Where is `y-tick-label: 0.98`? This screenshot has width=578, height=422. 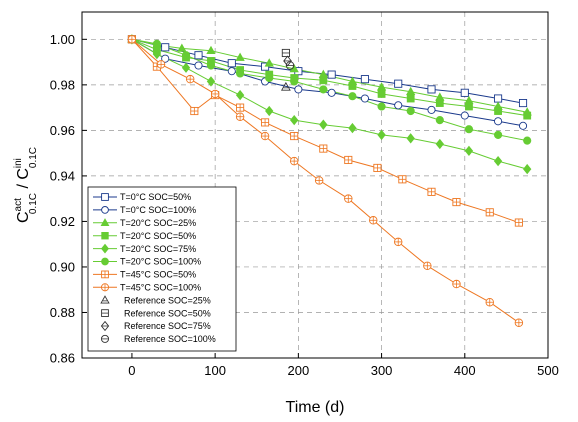
y-tick-label: 0.98 is located at coordinates (62, 84).